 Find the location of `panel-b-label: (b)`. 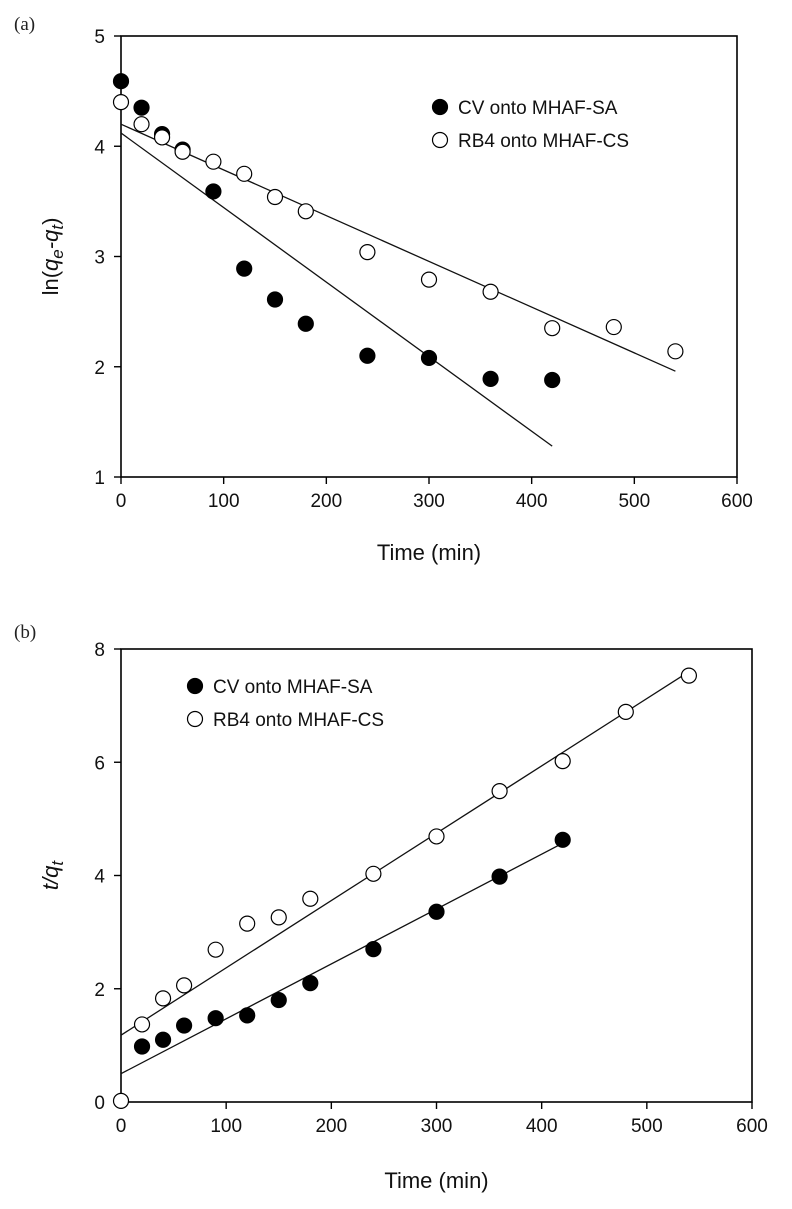

panel-b-label: (b) is located at coordinates (25, 632).